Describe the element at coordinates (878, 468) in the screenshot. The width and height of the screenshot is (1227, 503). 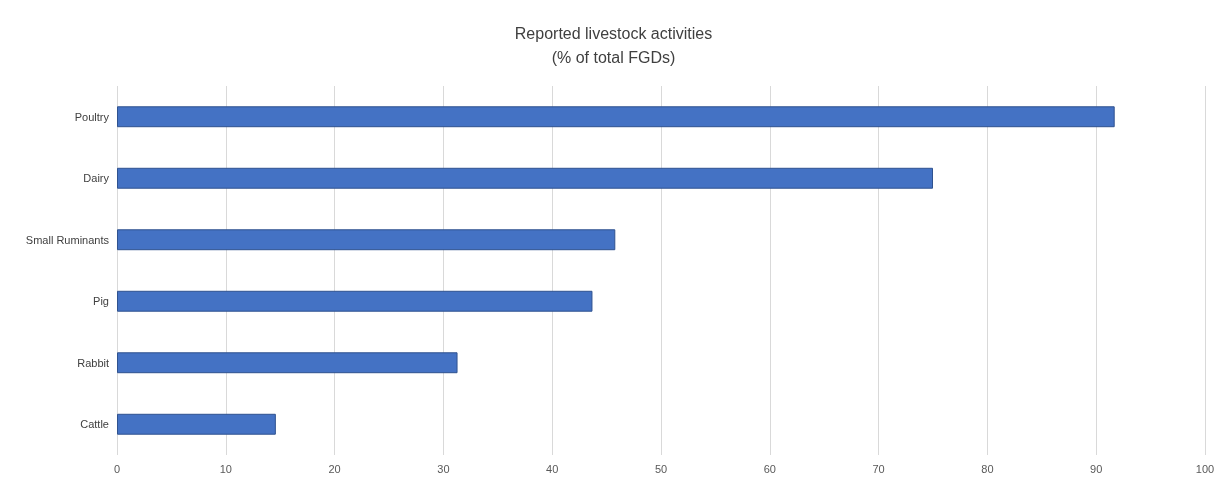
I see `x-tick-label: 70` at that location.